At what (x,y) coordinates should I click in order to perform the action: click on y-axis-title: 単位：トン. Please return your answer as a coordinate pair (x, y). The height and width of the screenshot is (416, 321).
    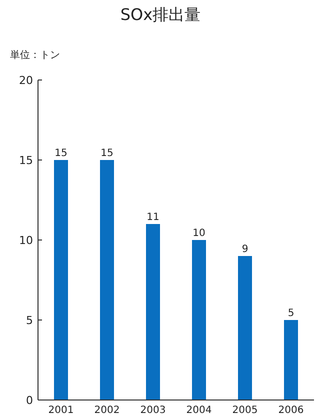
    Looking at the image, I should click on (35, 55).